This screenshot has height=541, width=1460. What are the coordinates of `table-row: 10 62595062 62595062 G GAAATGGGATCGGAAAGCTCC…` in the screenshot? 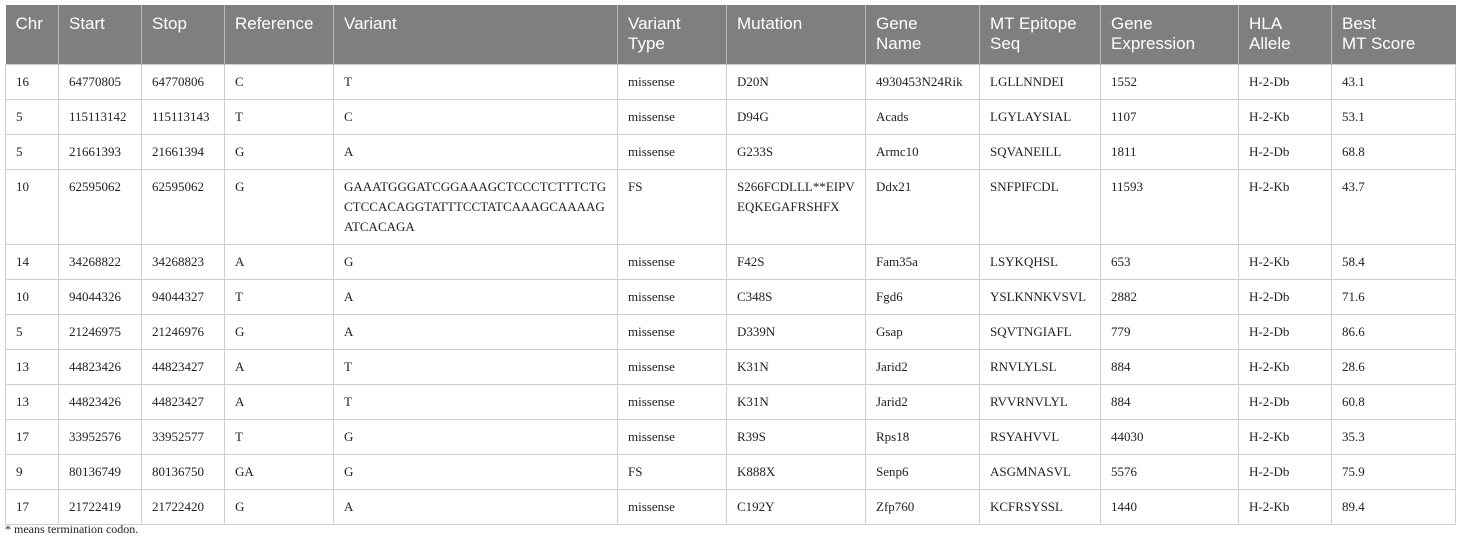 It's located at (730, 207).